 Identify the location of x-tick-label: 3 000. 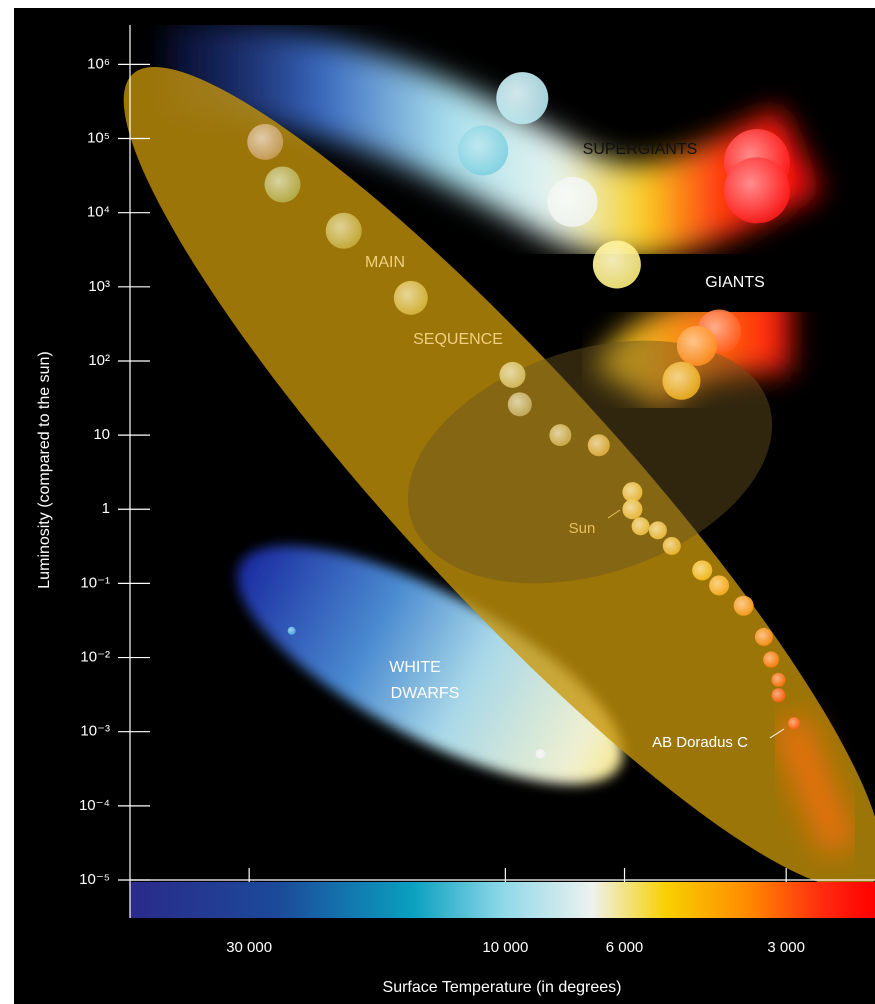
(786, 947).